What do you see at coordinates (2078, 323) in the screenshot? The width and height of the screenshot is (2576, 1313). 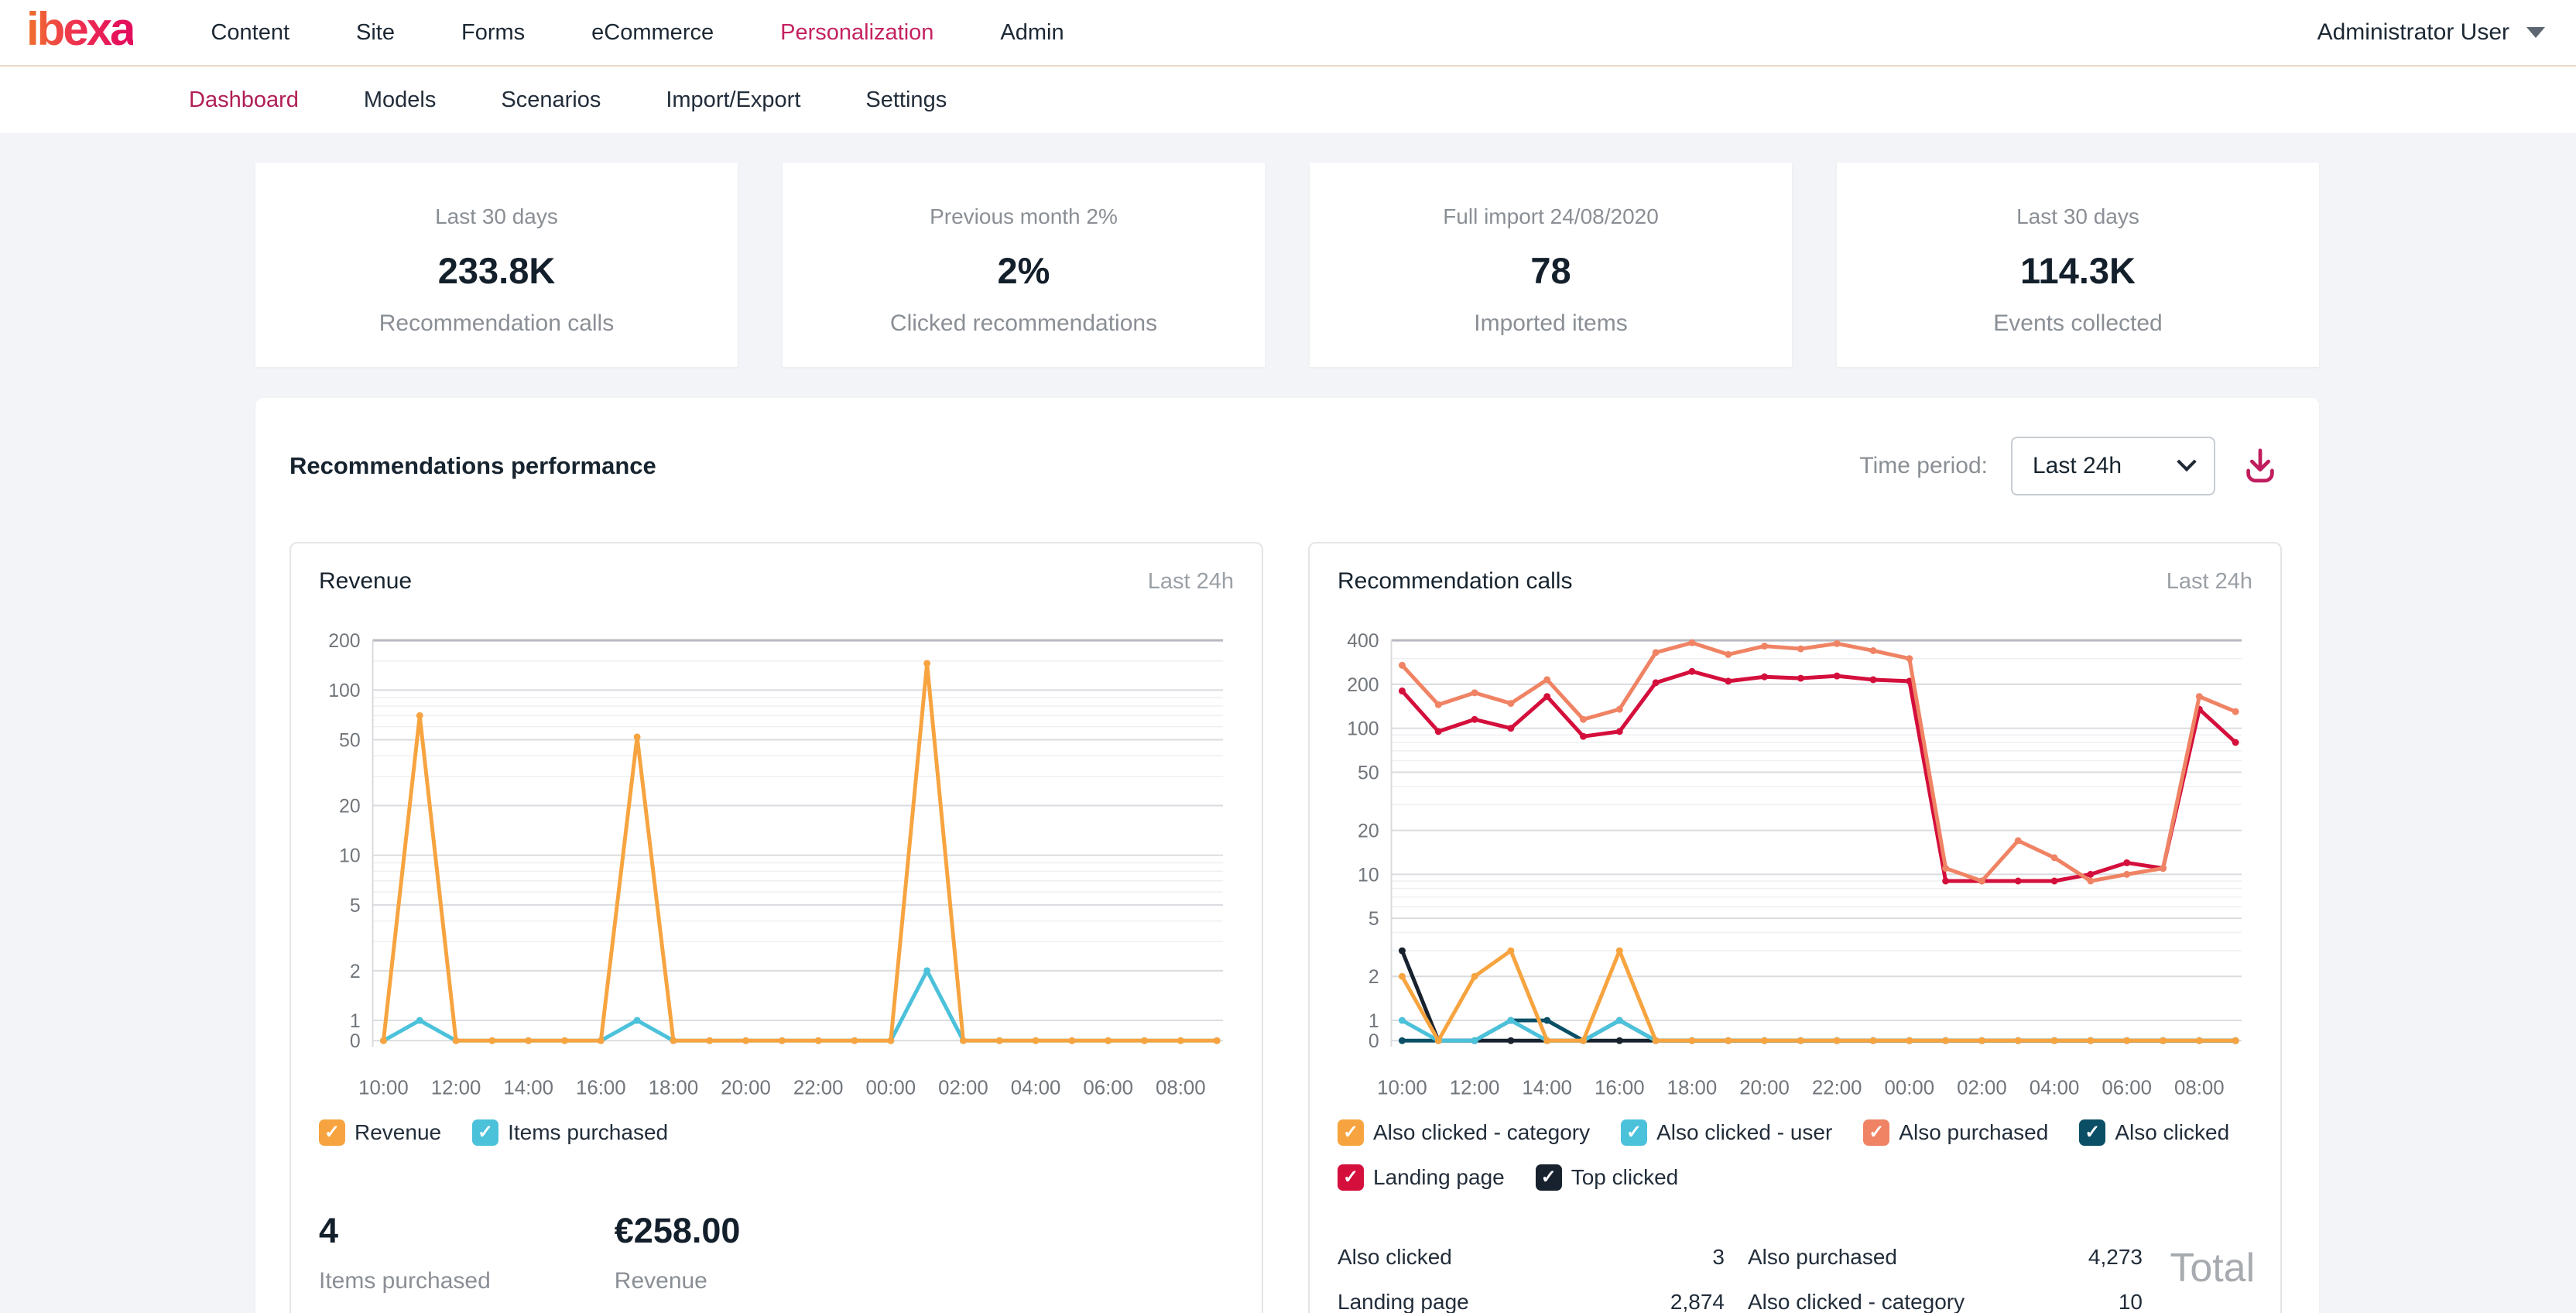 I see `stat-card-label: Events collected` at bounding box center [2078, 323].